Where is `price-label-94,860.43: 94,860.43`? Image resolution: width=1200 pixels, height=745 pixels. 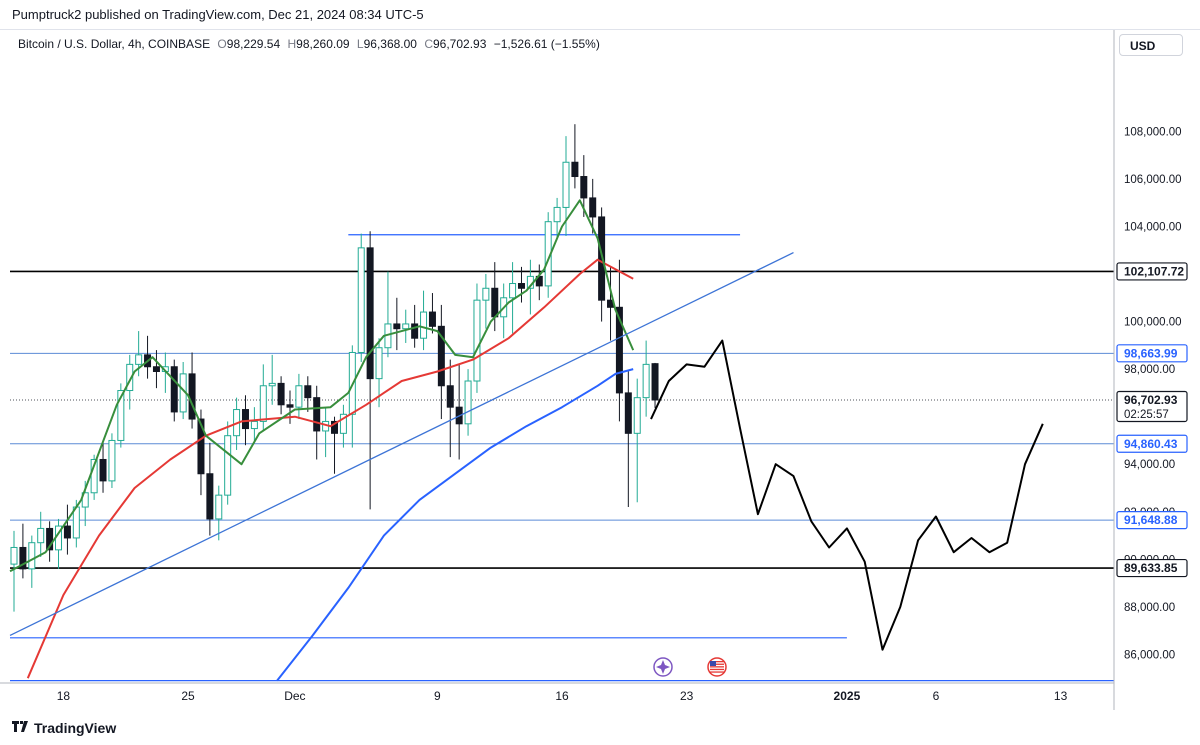 price-label-94,860.43: 94,860.43 is located at coordinates (1152, 443).